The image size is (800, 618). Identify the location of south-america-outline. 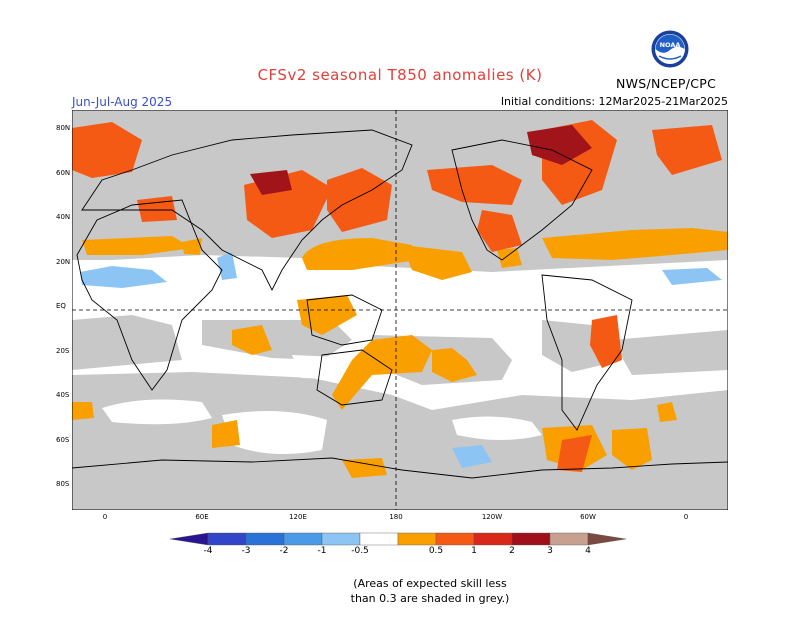
(587, 352).